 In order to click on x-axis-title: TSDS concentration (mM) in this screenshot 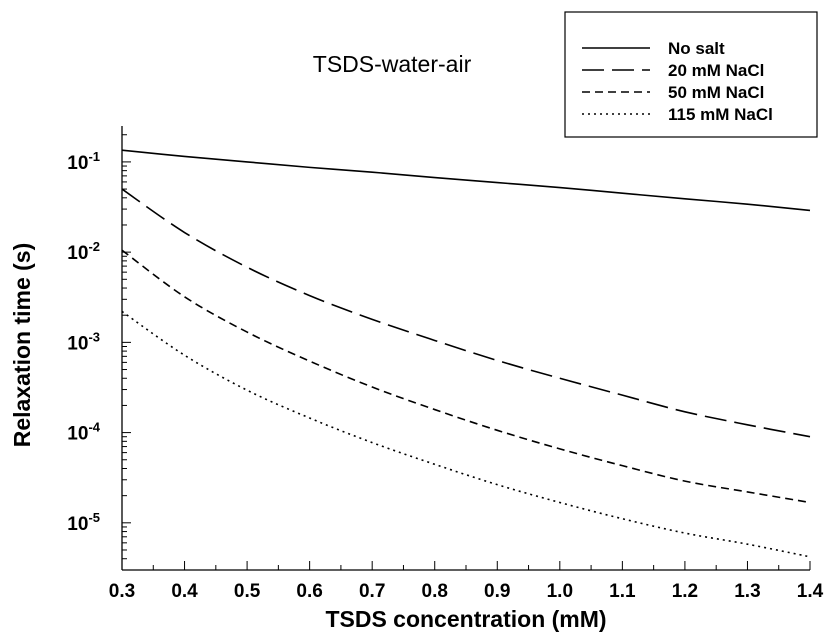, I will do `click(465, 619)`.